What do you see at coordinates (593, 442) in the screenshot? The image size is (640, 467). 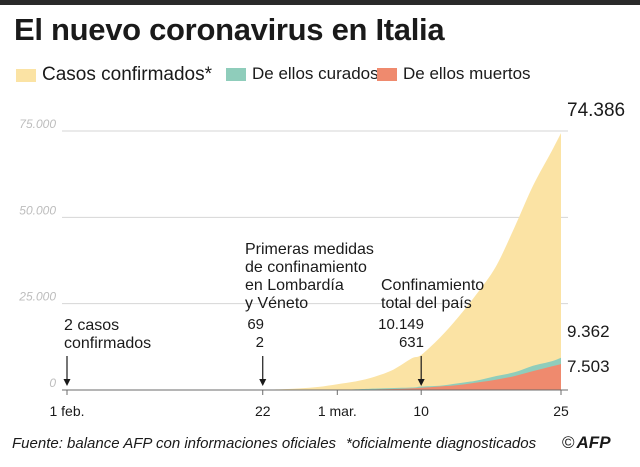 I see `afp-logo-text: AFP` at bounding box center [593, 442].